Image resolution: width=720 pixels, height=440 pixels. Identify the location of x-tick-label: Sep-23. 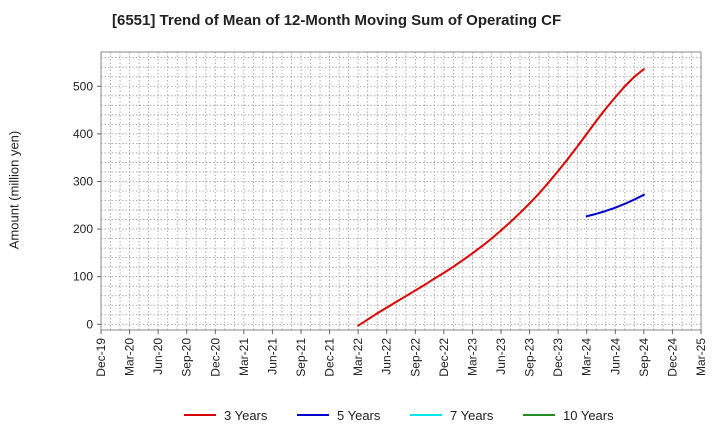
(530, 357).